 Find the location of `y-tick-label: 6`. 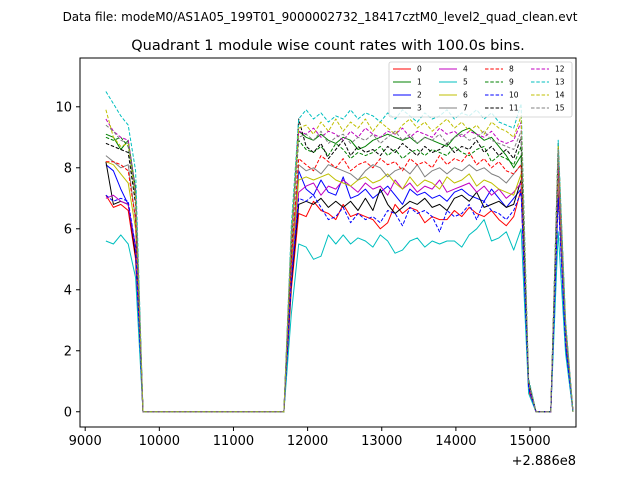

y-tick-label: 6 is located at coordinates (68, 229).